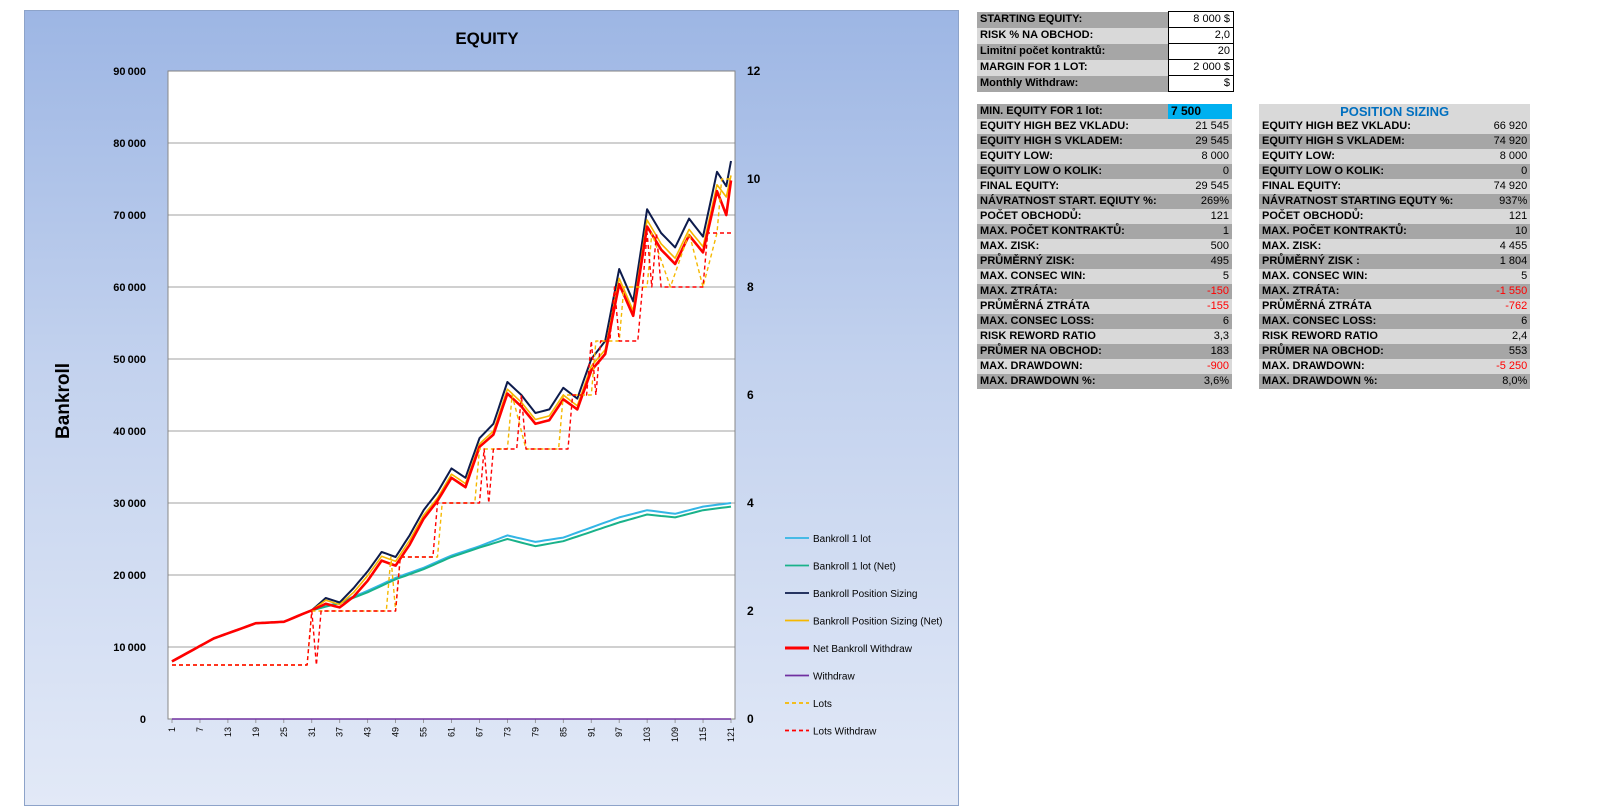 This screenshot has width=1598, height=807. I want to click on row-label: EQUITY LOW:, so click(1358, 156).